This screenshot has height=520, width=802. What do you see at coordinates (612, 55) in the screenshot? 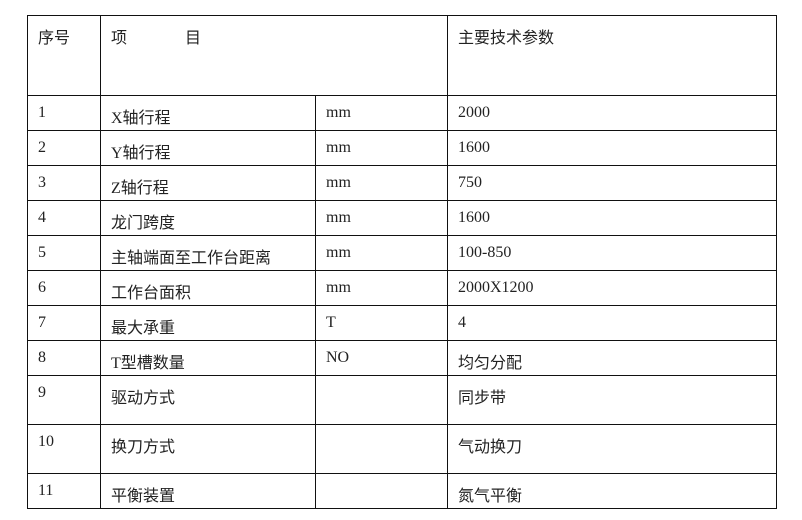
I see `header-param: 主要技术参数` at bounding box center [612, 55].